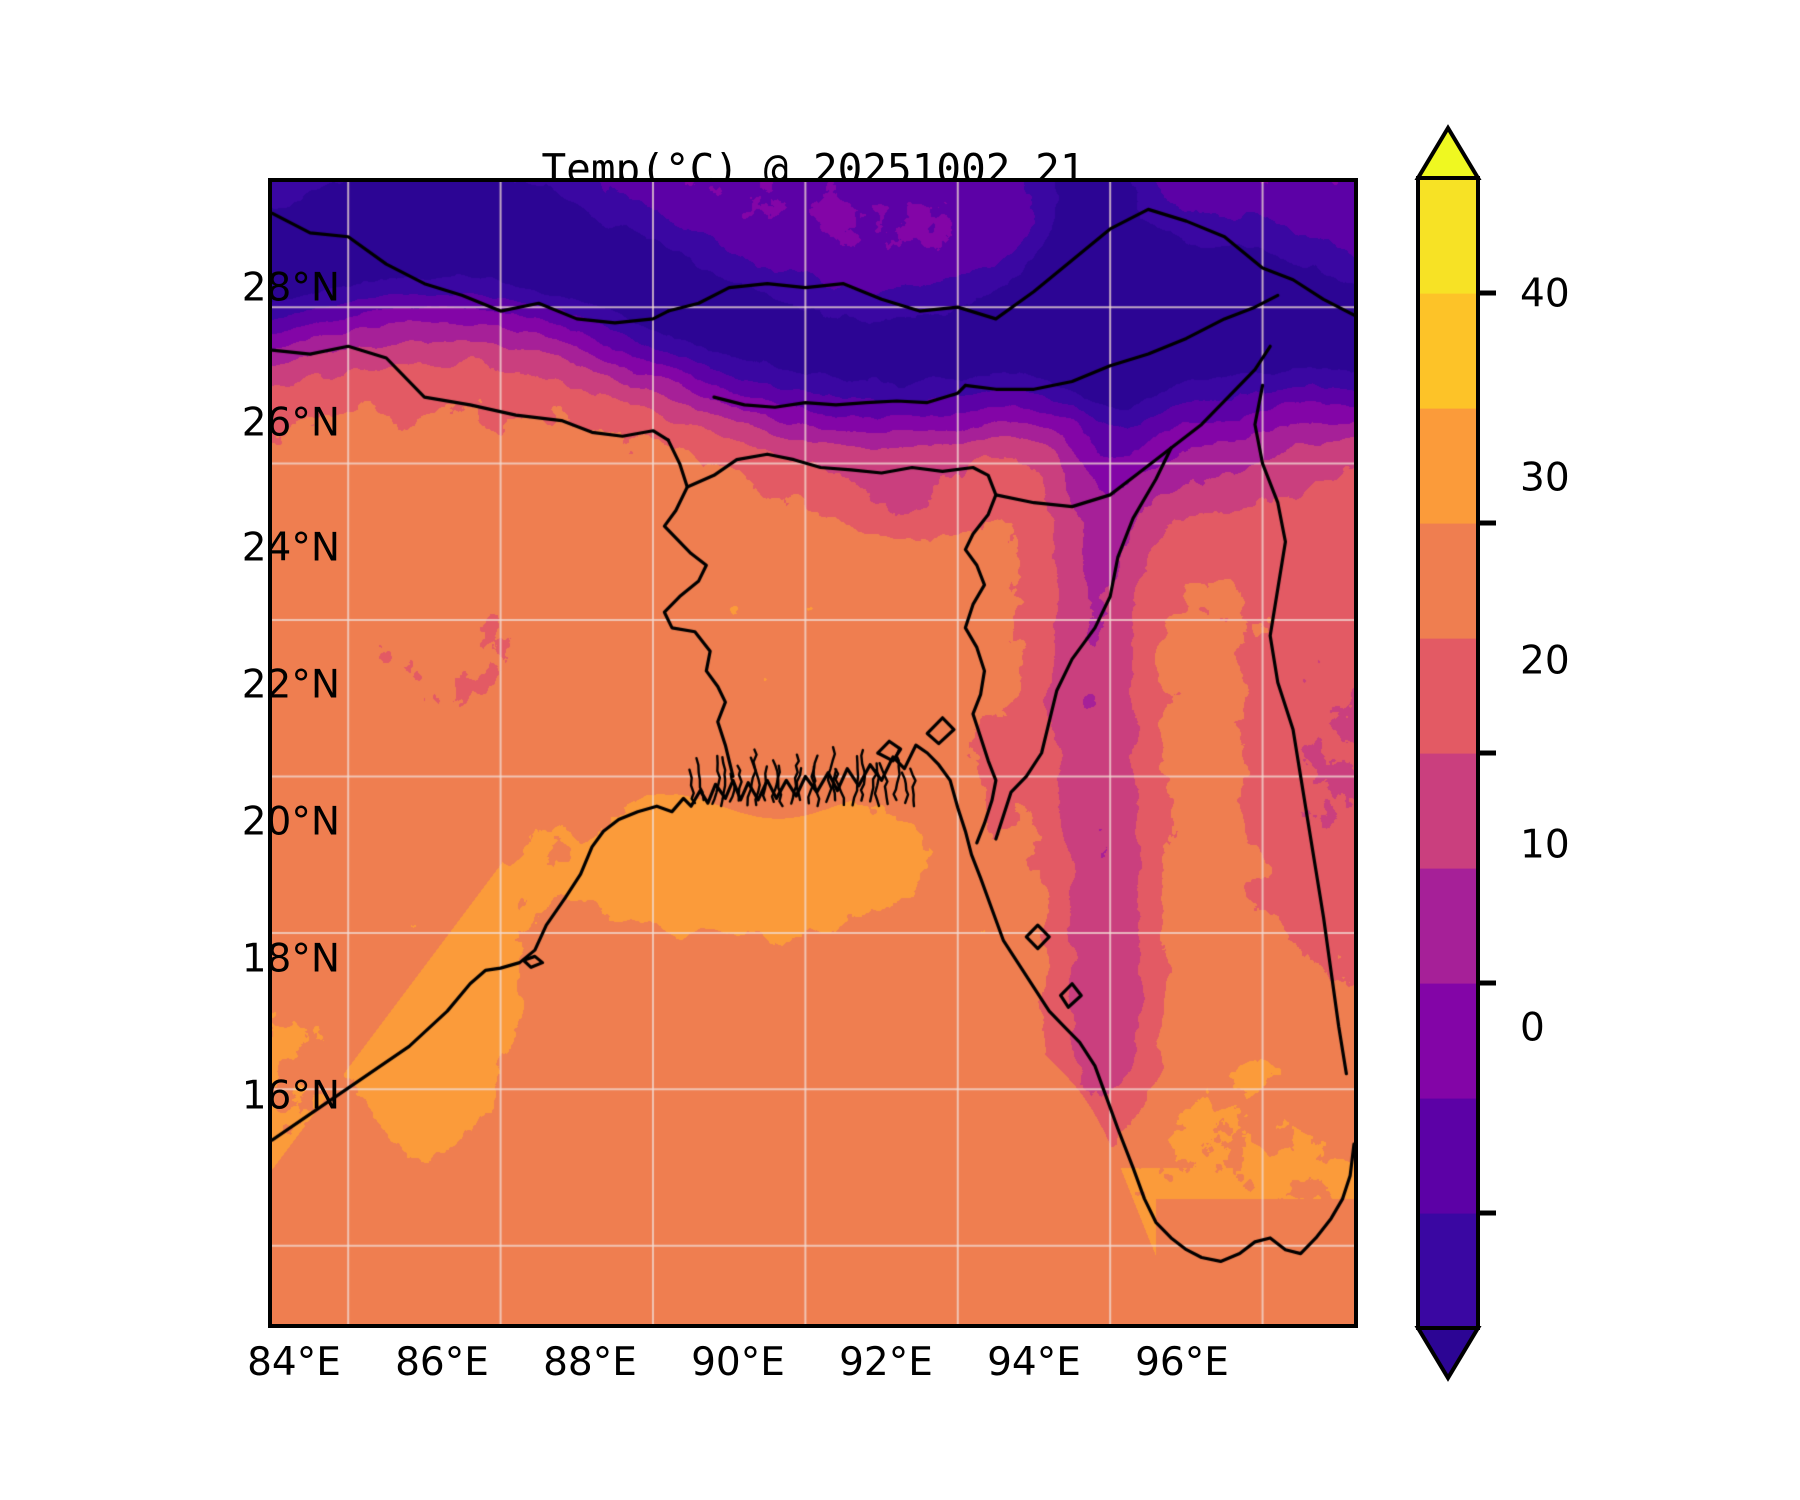  What do you see at coordinates (1545, 294) in the screenshot?
I see `colorbar-tick-40: 40` at bounding box center [1545, 294].